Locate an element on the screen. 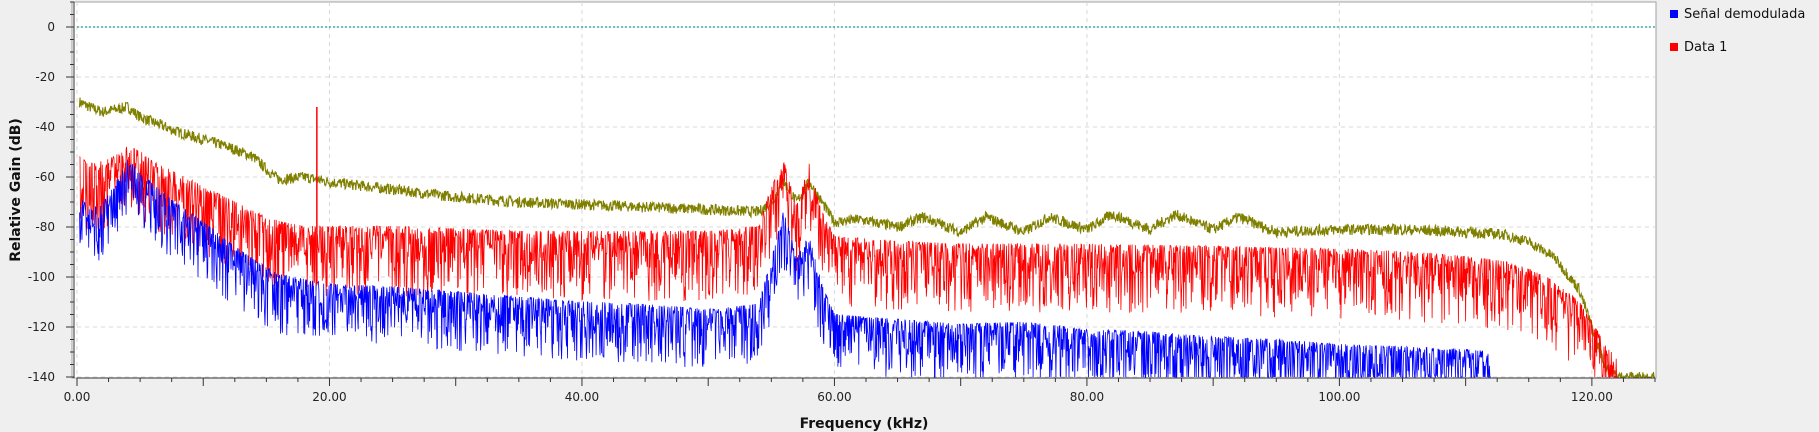 The width and height of the screenshot is (1819, 432). y-axis-title: Relative Gain (dB) is located at coordinates (16, 190).